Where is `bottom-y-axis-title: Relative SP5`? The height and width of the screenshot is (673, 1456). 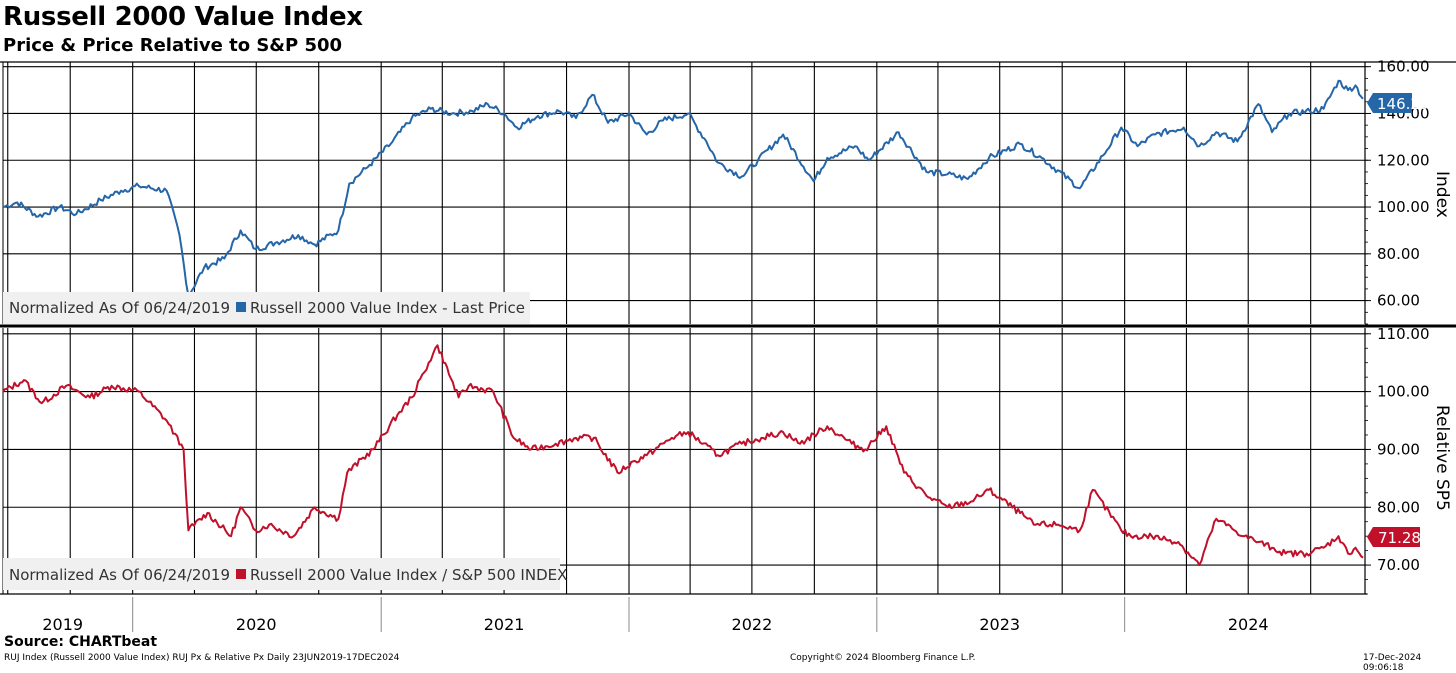 bottom-y-axis-title: Relative SP5 is located at coordinates (1442, 458).